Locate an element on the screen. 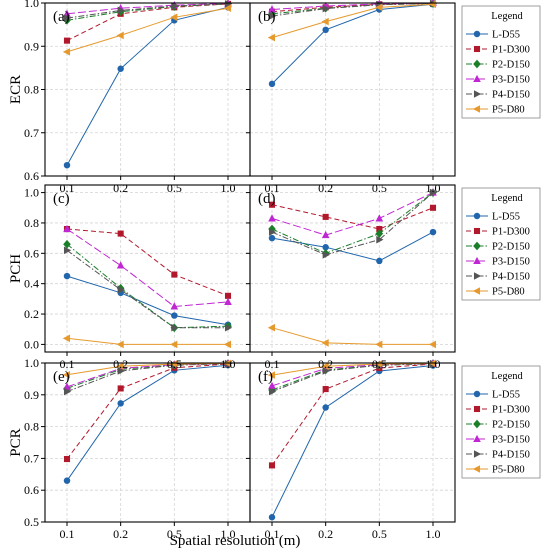  row-1-y-axis-label: PCH is located at coordinates (16, 268).